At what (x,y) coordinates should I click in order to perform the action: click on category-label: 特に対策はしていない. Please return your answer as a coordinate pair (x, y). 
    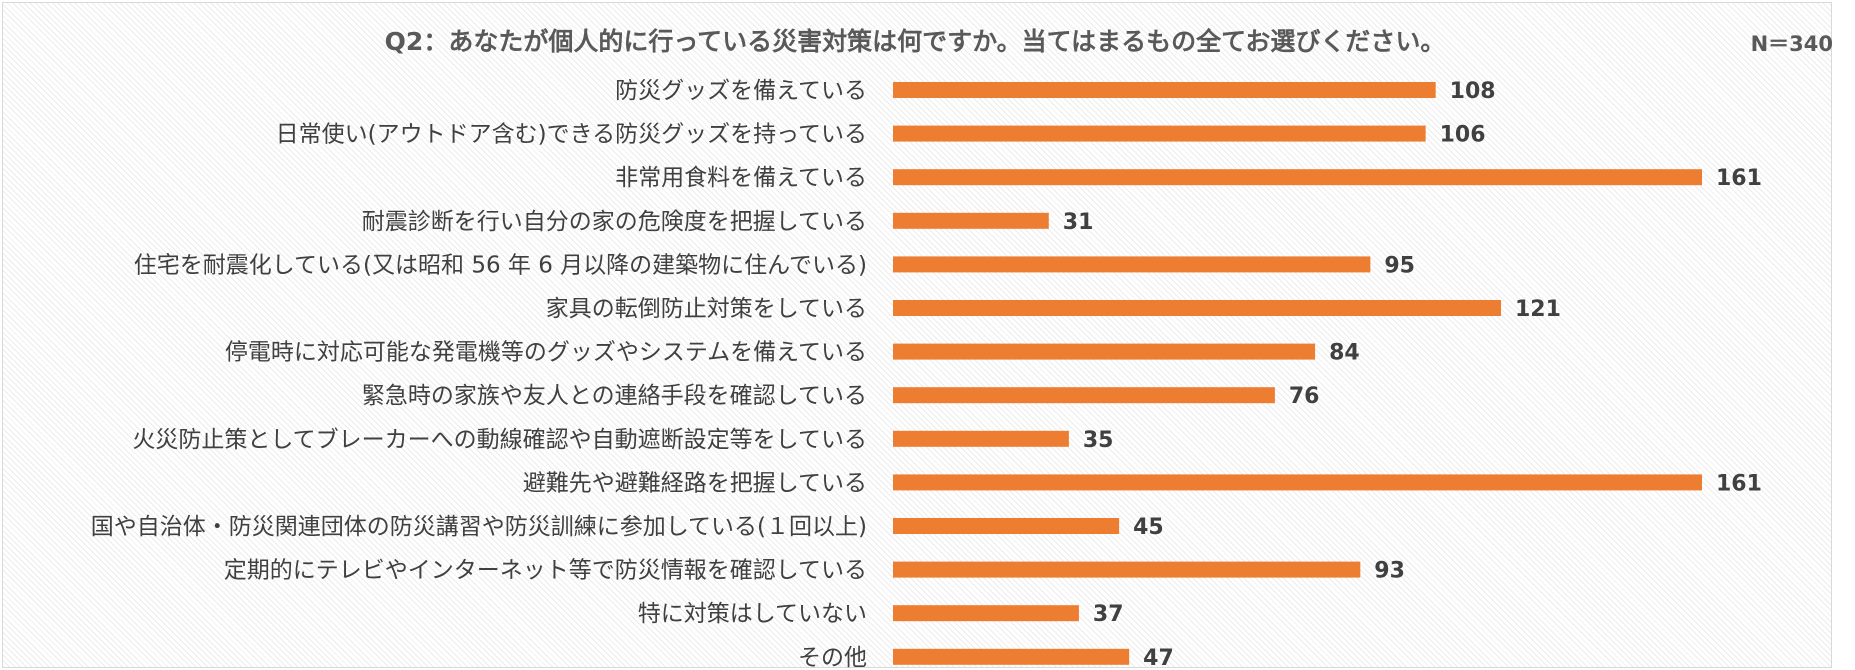
    Looking at the image, I should click on (752, 614).